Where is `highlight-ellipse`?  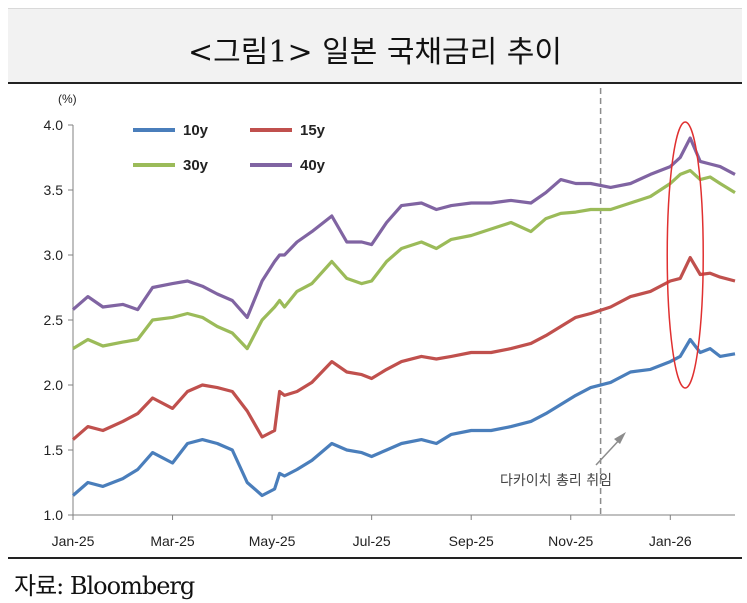
highlight-ellipse is located at coordinates (685, 255).